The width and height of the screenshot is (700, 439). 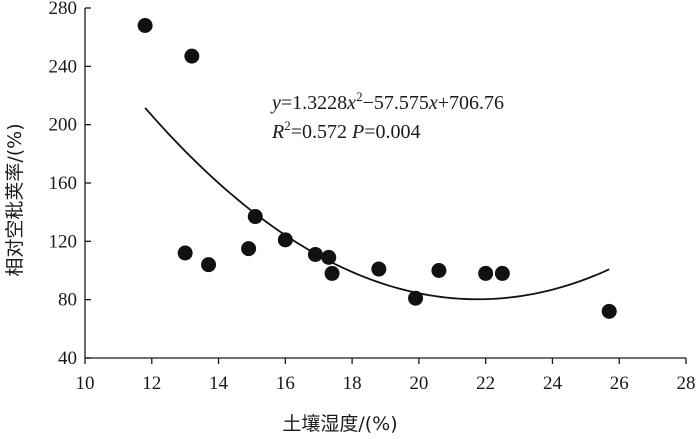 I want to click on r-squared-value: =0.572, so click(x=321, y=132).